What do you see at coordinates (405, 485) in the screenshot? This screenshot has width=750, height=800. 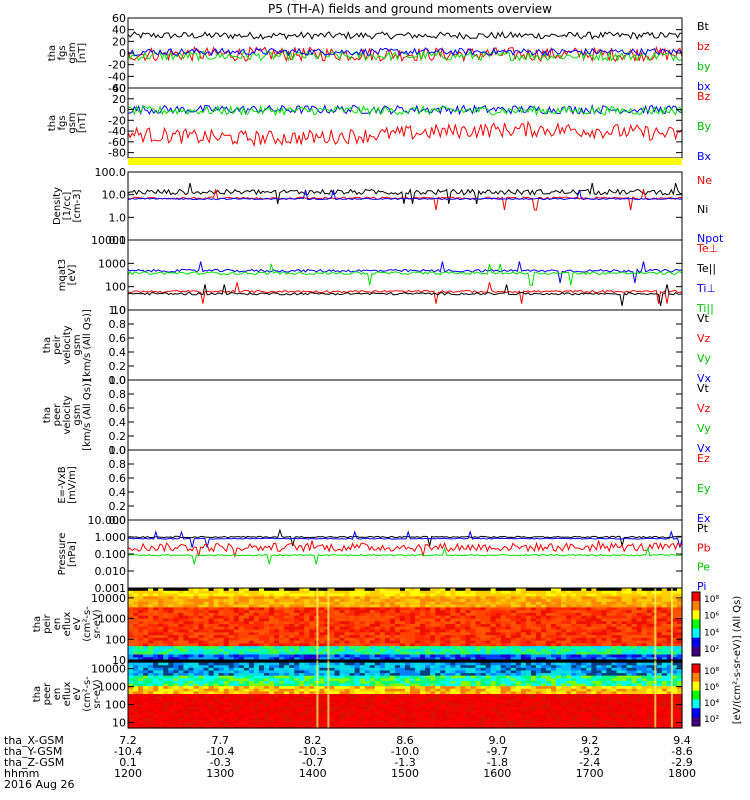 I see `panel-frame-efield` at bounding box center [405, 485].